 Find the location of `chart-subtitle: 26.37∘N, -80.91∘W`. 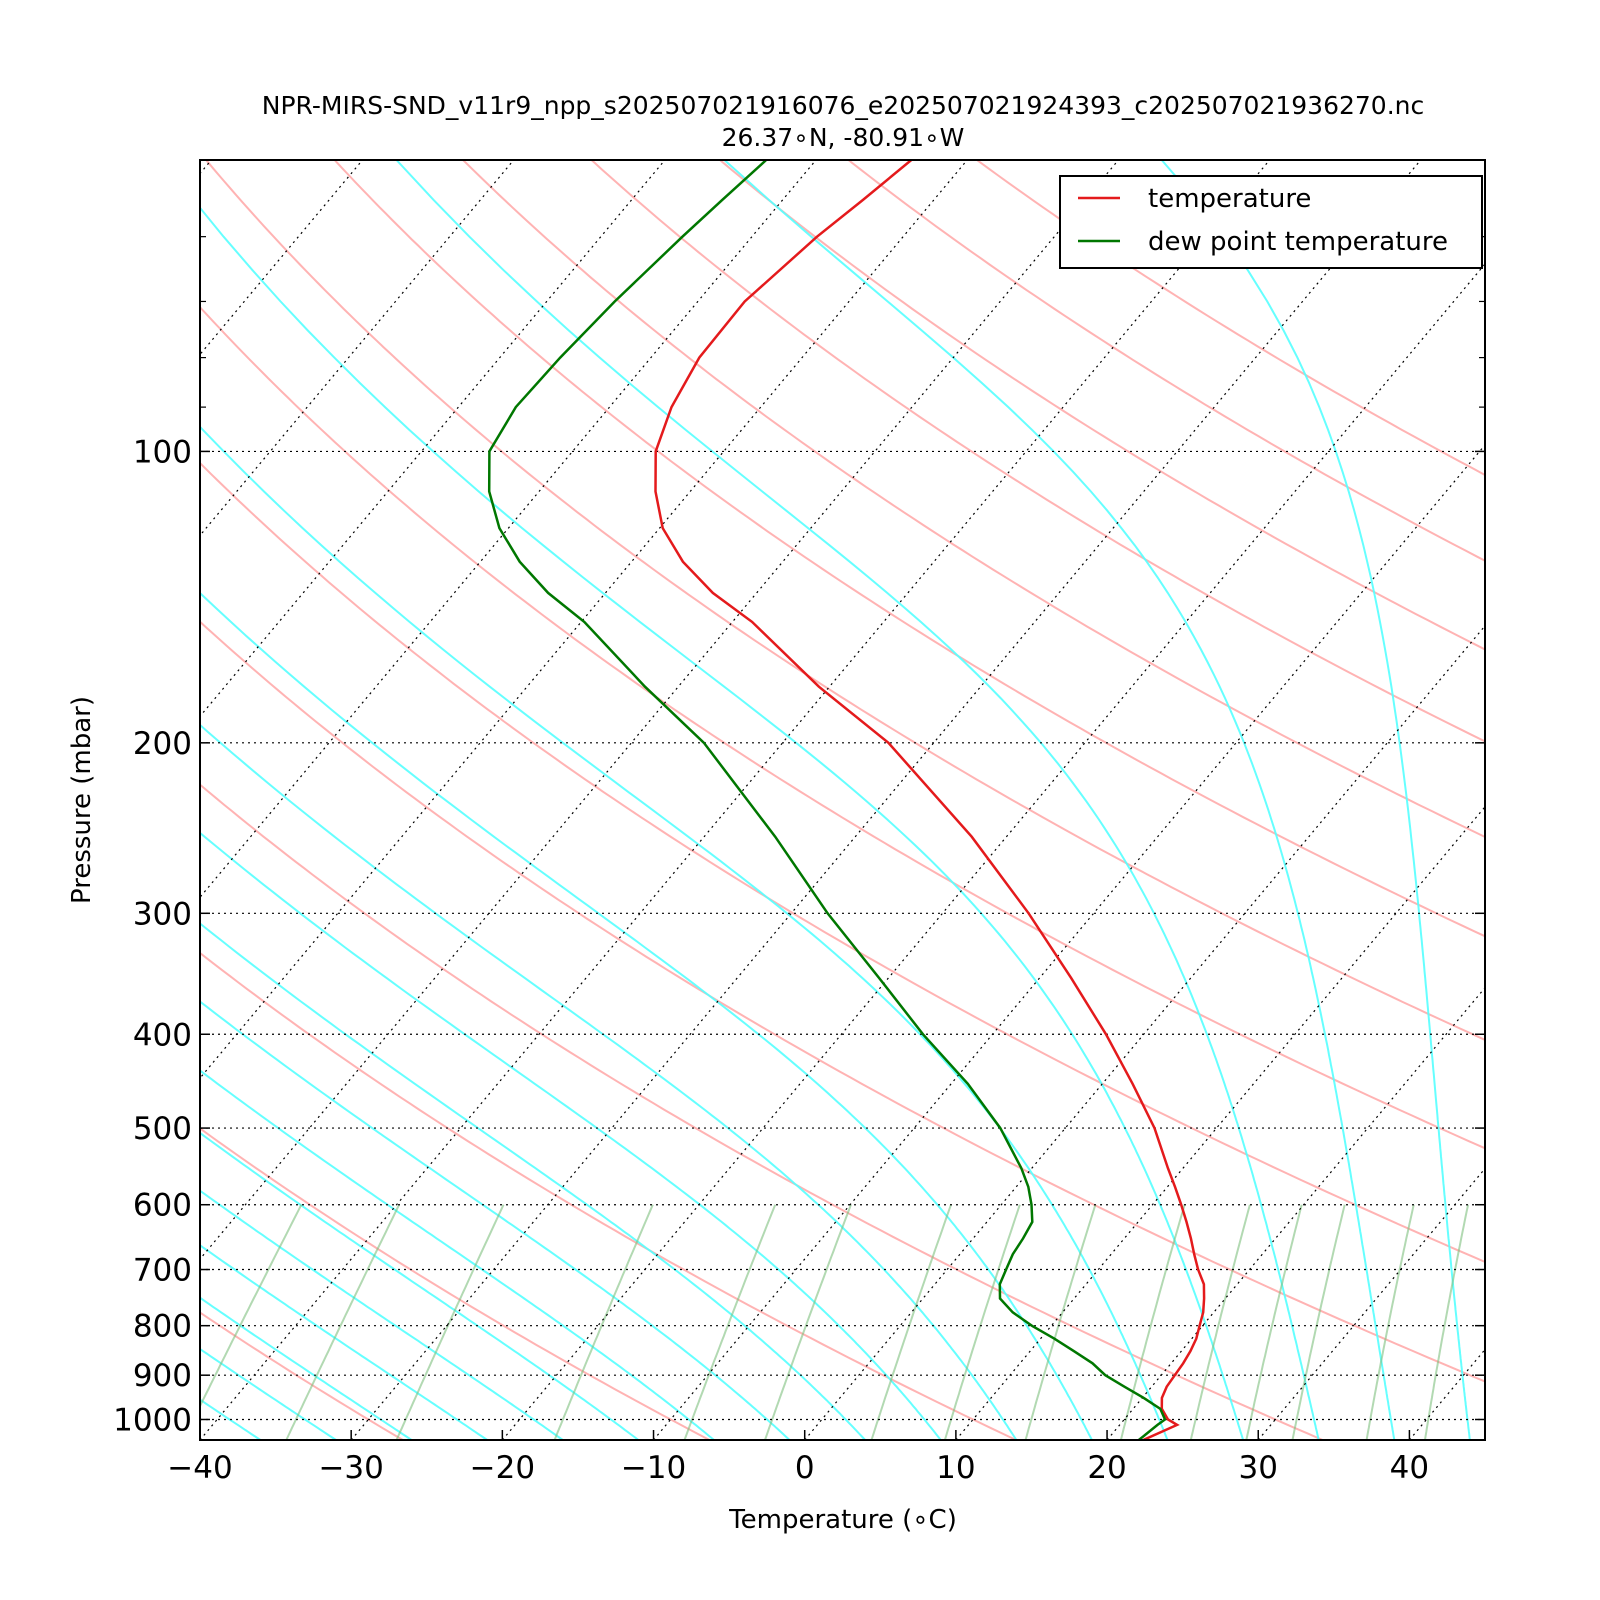

chart-subtitle: 26.37∘N, -80.91∘W is located at coordinates (843, 137).